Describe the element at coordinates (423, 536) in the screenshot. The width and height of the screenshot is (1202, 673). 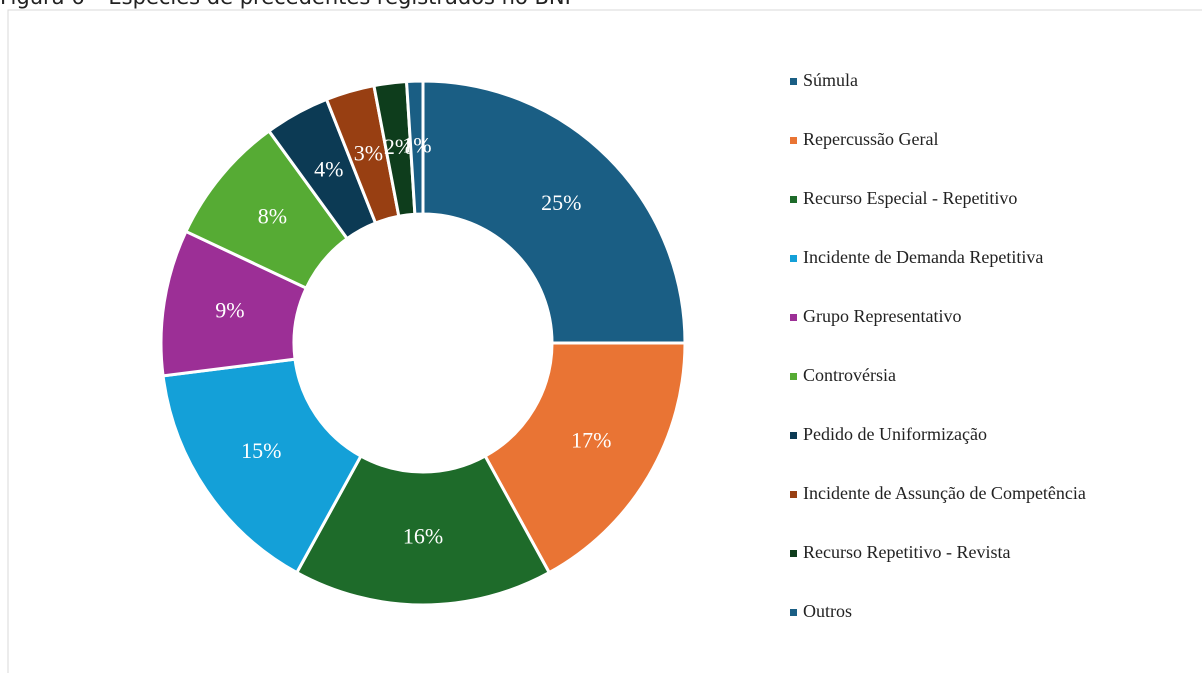
I see `data-label: 16%` at that location.